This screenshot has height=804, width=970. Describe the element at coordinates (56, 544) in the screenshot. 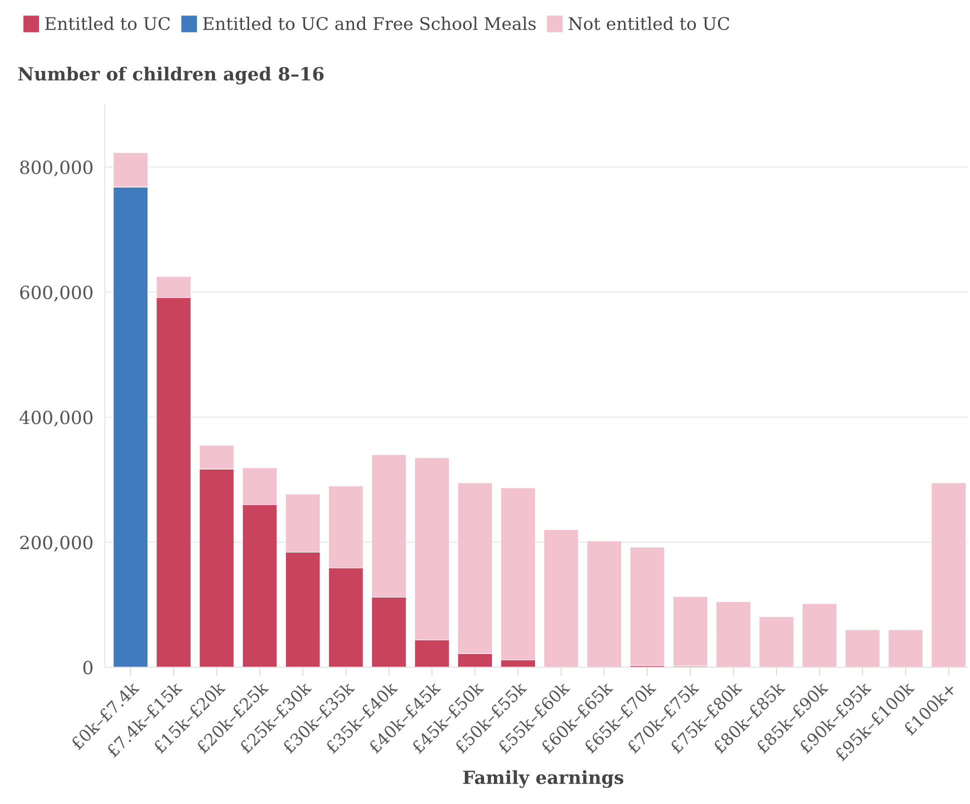

I see `y-tick-label: 200,000` at that location.